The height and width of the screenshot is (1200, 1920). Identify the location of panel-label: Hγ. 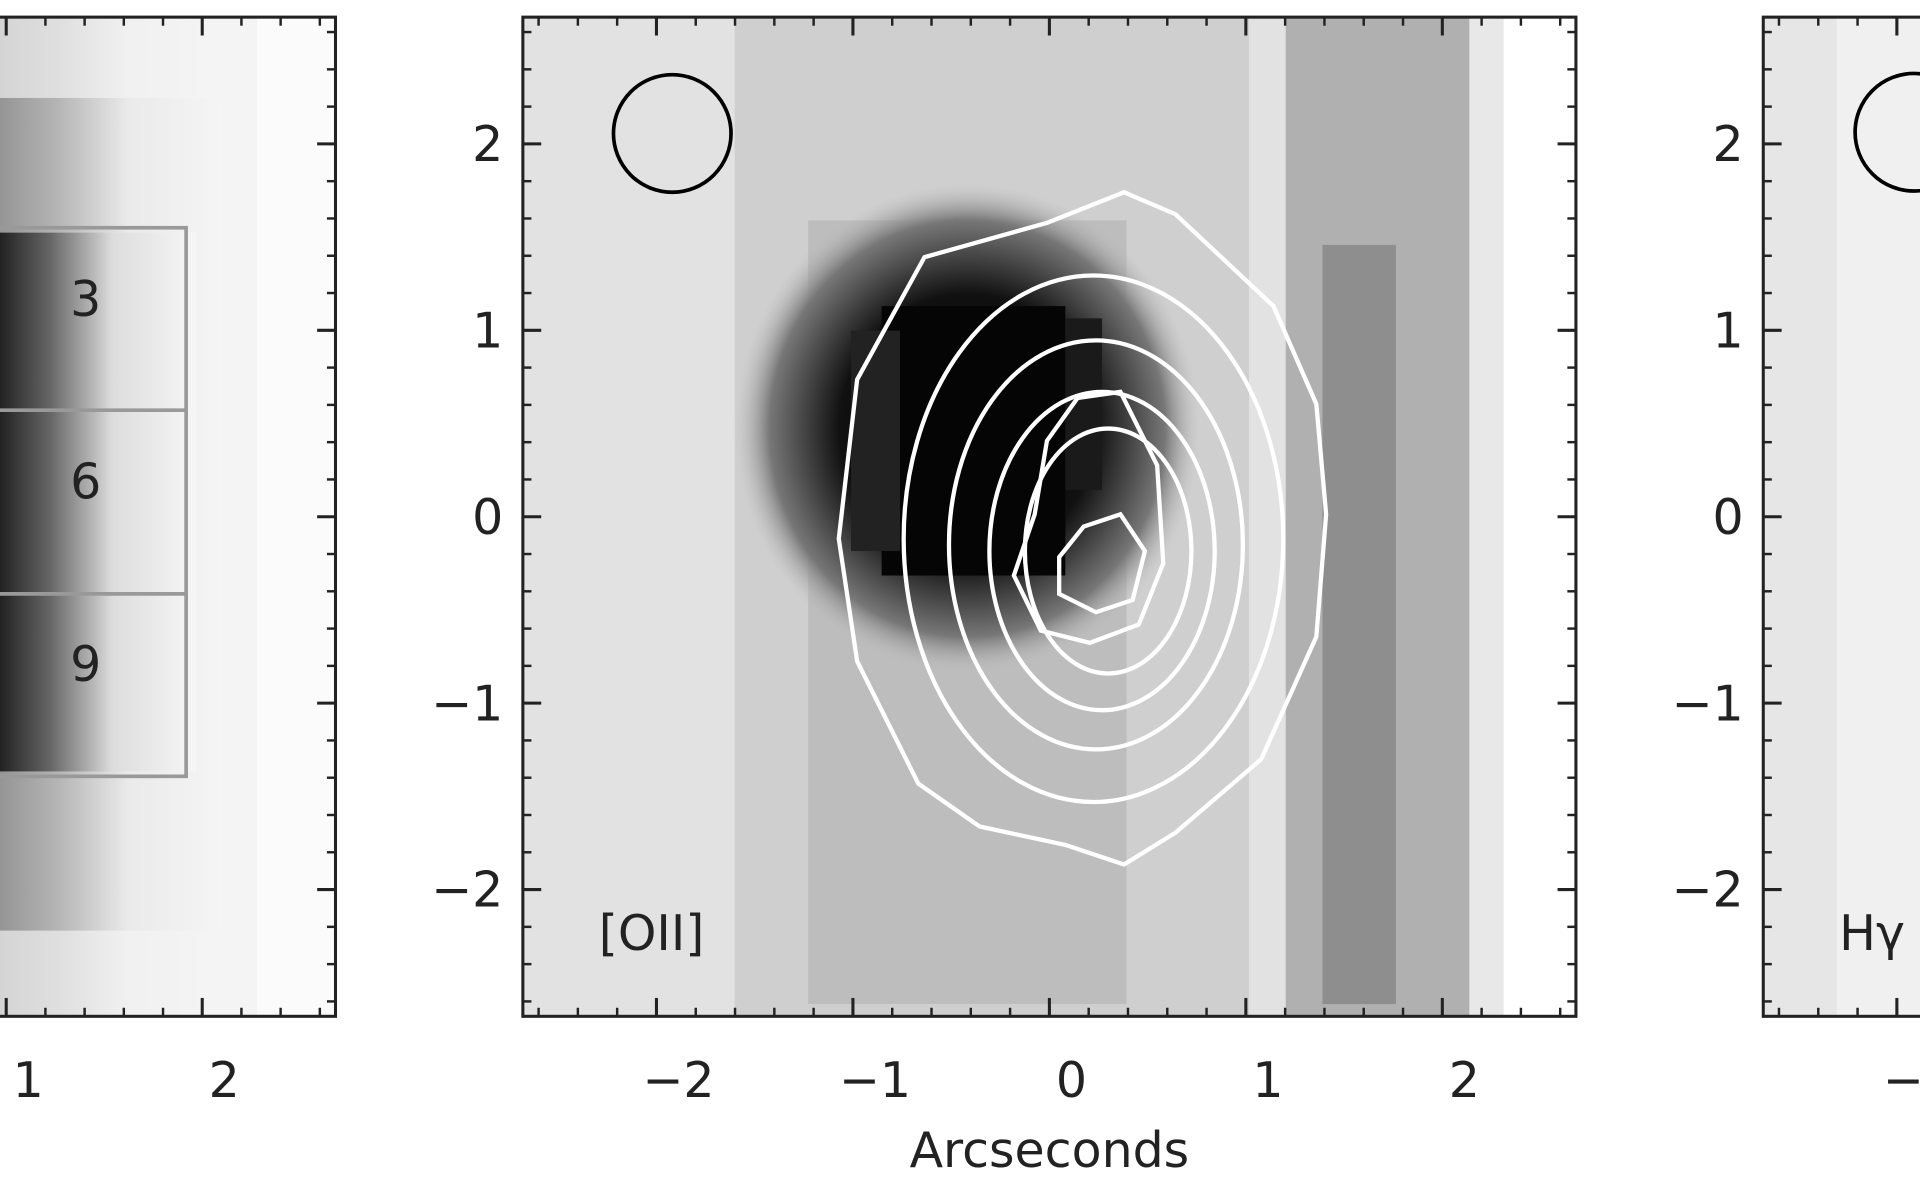
(1872, 933).